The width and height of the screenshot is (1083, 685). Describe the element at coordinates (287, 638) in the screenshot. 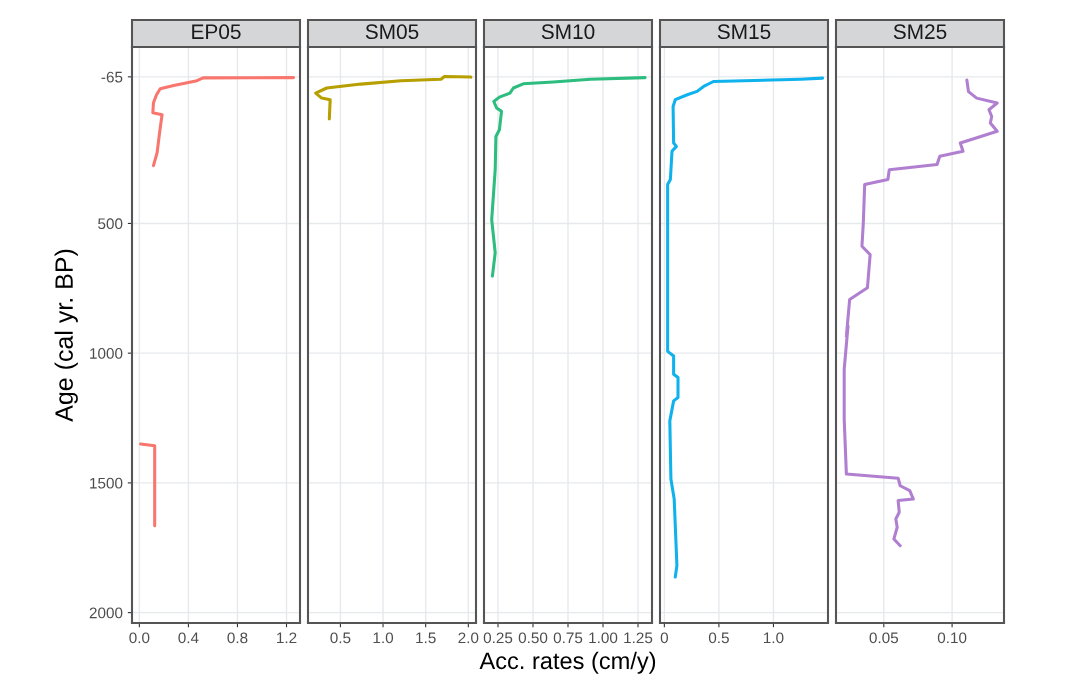

I see `x-tick-label: 1.2` at that location.